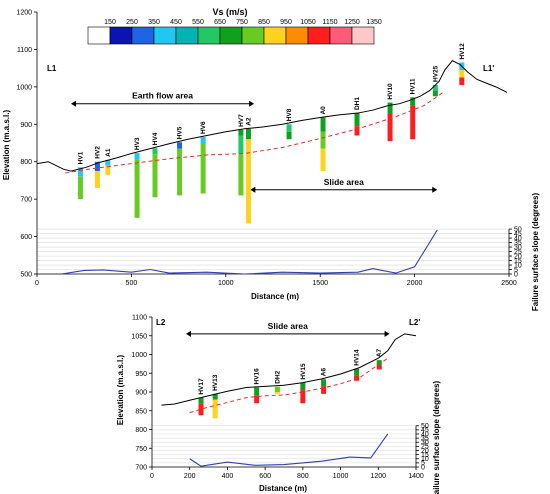  What do you see at coordinates (518, 238) in the screenshot?
I see `slope-tick-label: 40` at bounding box center [518, 238].